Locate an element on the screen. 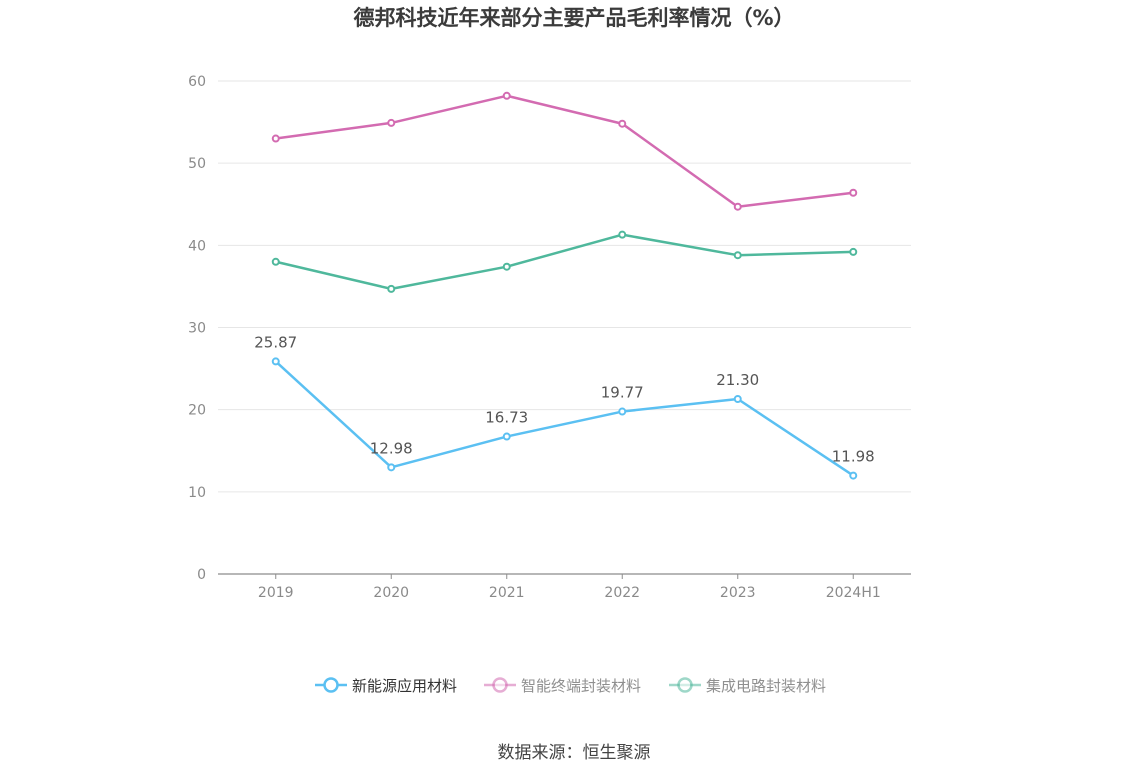  y-tick-label: 50 is located at coordinates (197, 164).